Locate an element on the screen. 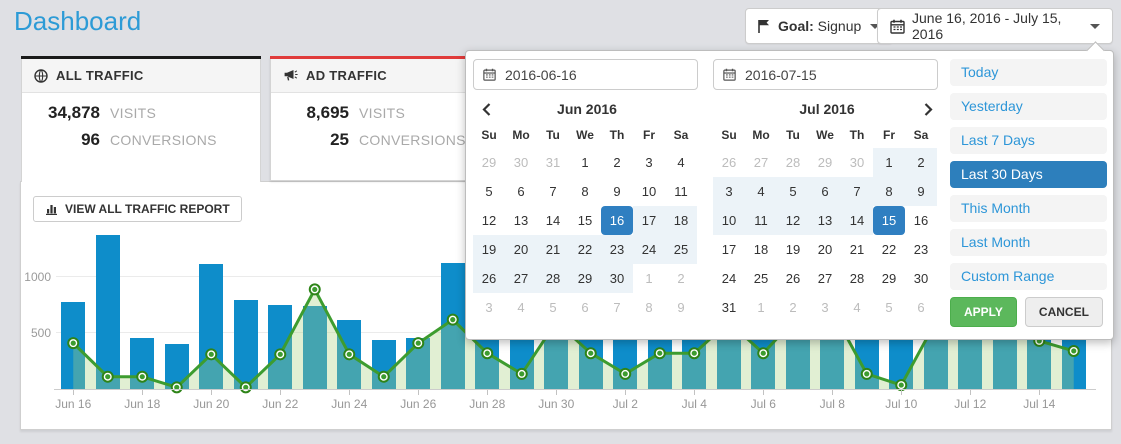 This screenshot has height=444, width=1121. preset-today: Today is located at coordinates (1028, 72).